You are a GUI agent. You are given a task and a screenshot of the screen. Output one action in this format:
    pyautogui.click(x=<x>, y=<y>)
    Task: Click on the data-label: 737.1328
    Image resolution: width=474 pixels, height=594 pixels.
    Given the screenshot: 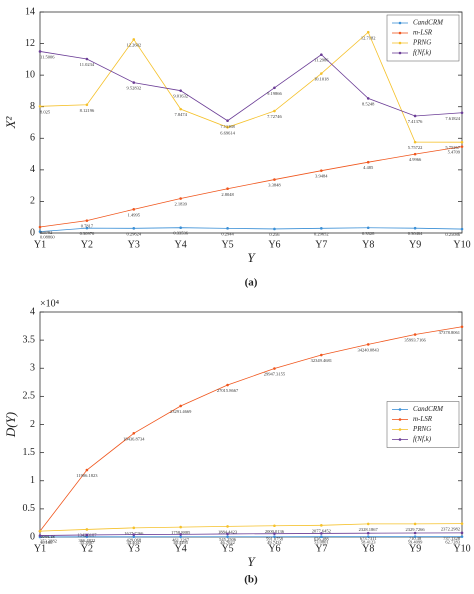 What is the action you would take?
    pyautogui.click(x=452, y=538)
    